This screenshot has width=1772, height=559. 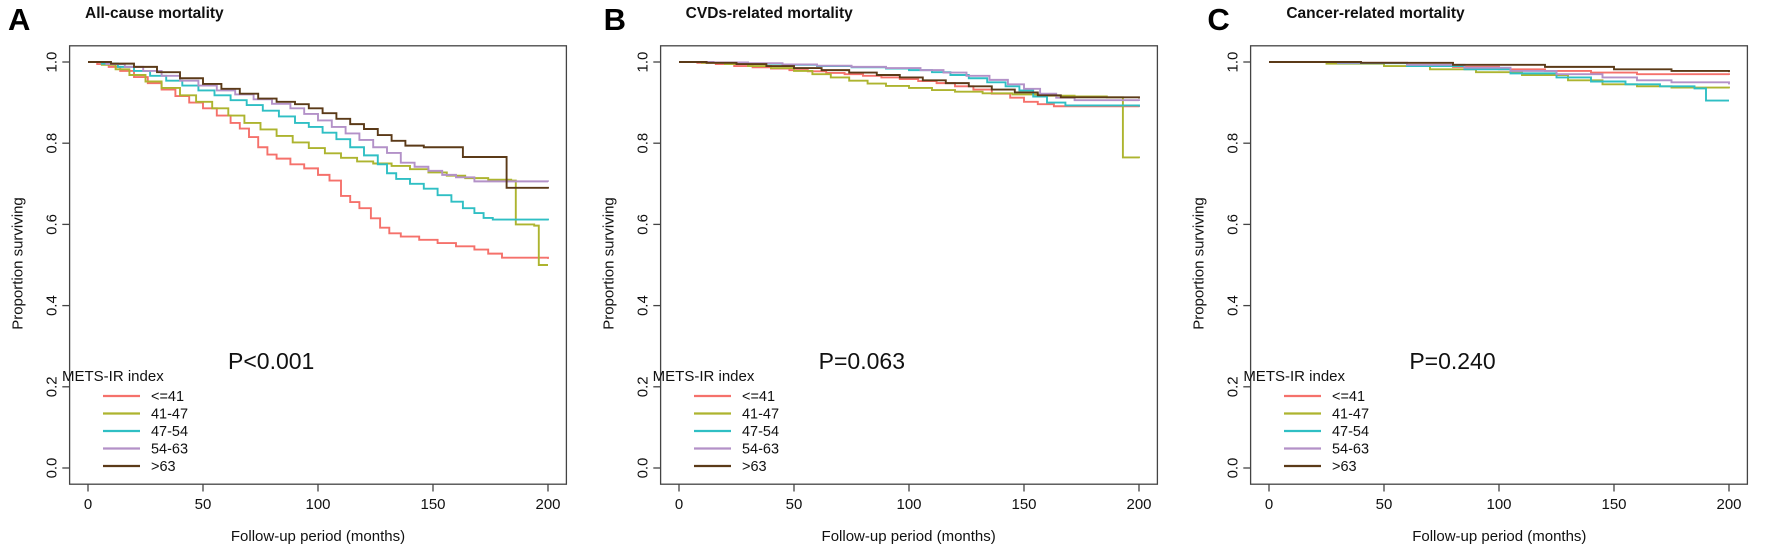 I want to click on p-value-label: P<0.001, so click(x=271, y=361).